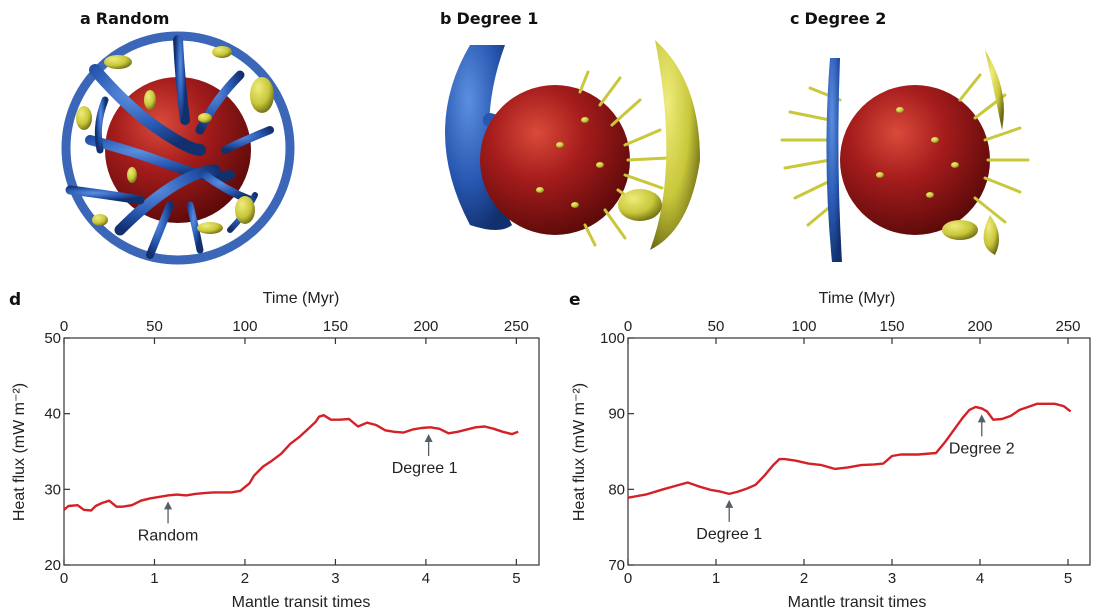  Describe the element at coordinates (516, 326) in the screenshot. I see `chart-d-x2tick-label: 250` at that location.